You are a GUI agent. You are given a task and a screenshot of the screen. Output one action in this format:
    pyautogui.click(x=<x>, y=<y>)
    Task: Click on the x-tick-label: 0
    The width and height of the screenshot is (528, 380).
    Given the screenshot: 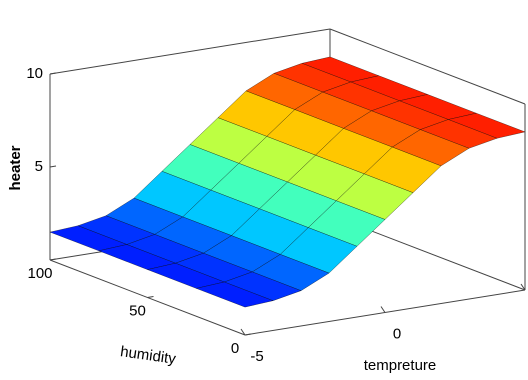 What is the action you would take?
    pyautogui.click(x=397, y=333)
    